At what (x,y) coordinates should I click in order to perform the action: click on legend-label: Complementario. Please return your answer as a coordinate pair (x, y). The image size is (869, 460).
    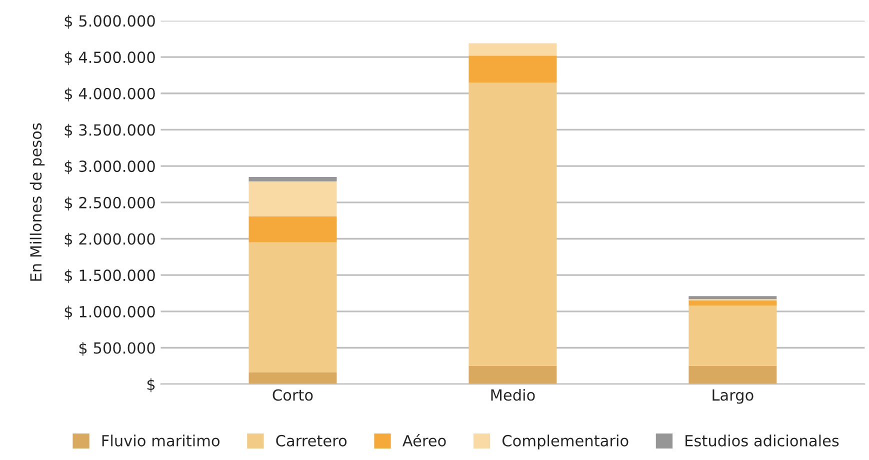
    Looking at the image, I should click on (565, 442).